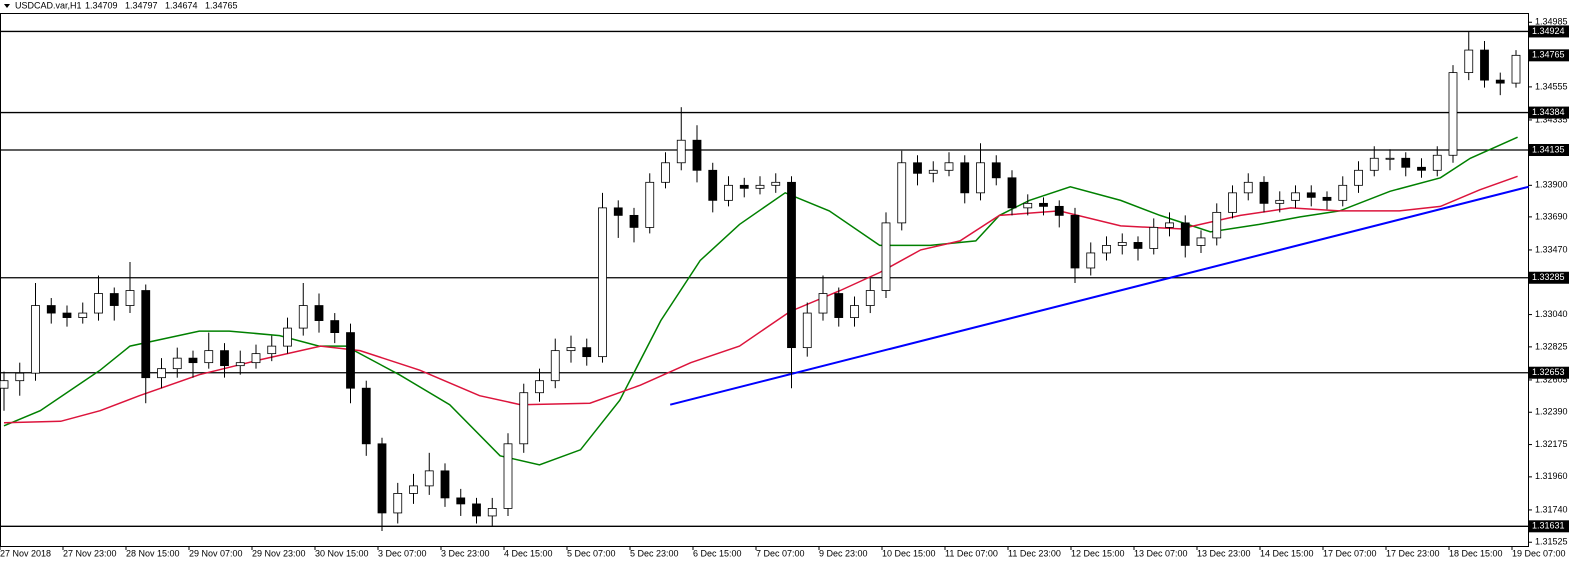 This screenshot has width=1591, height=569. I want to click on x-tick-label: 7 Dec 07:00, so click(780, 553).